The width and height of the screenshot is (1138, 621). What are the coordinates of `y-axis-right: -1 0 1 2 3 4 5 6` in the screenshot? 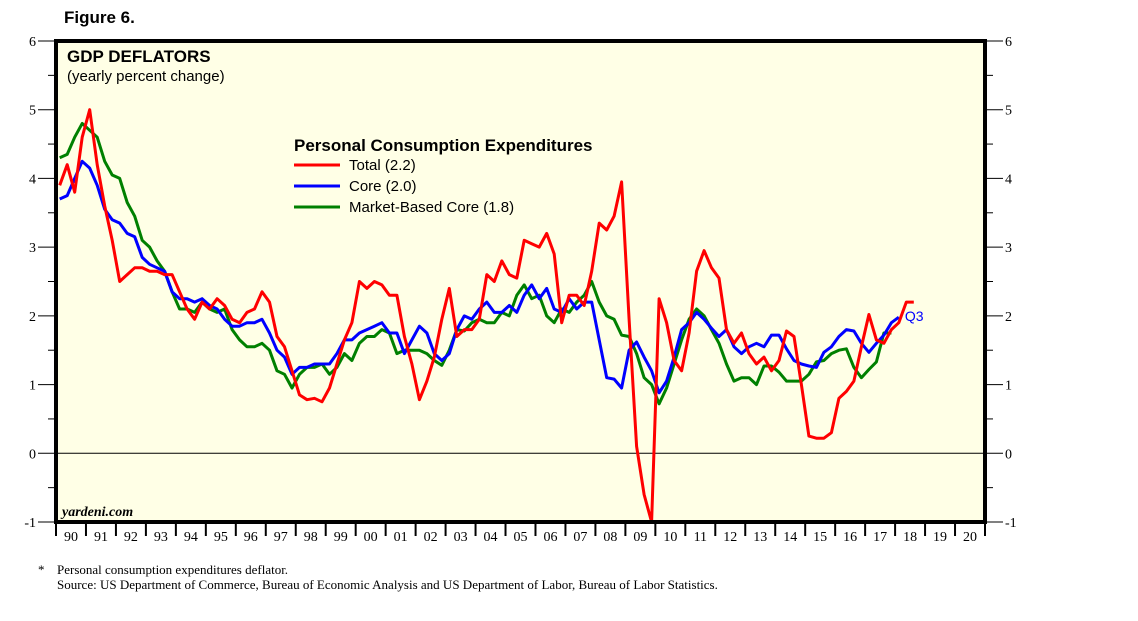 It's located at (1001, 283).